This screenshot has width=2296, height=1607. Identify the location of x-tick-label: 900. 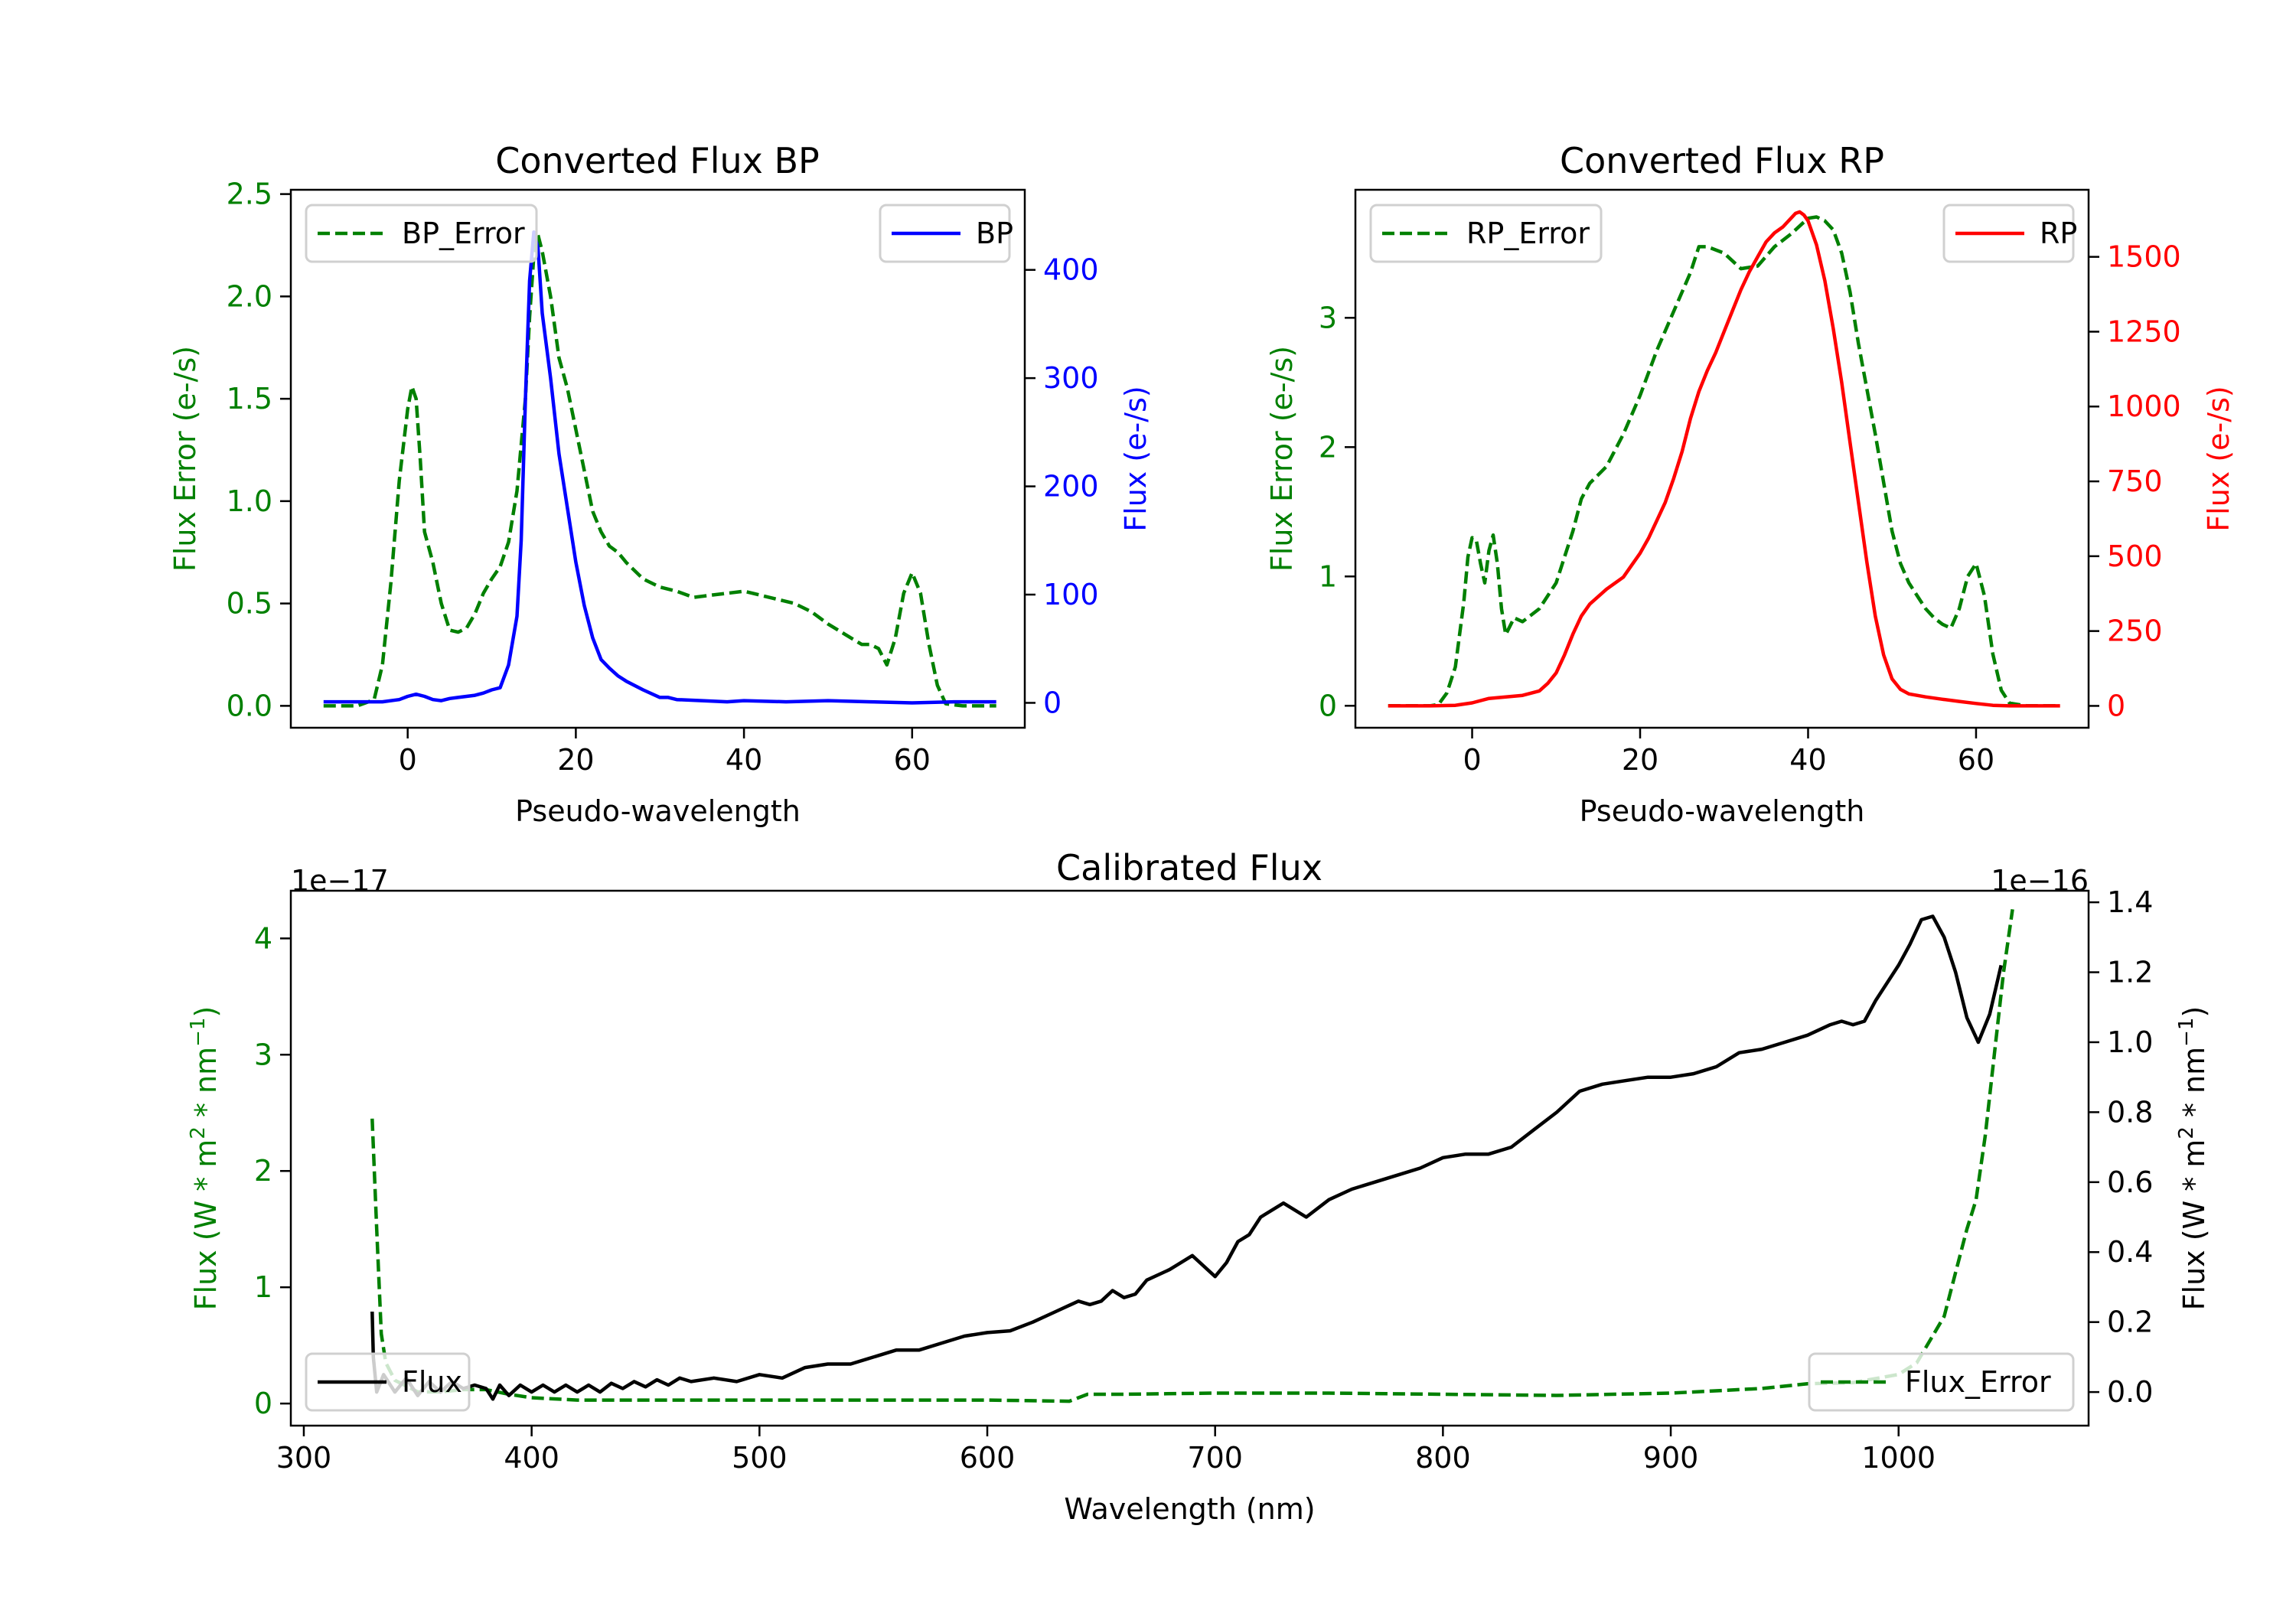
(1671, 1458).